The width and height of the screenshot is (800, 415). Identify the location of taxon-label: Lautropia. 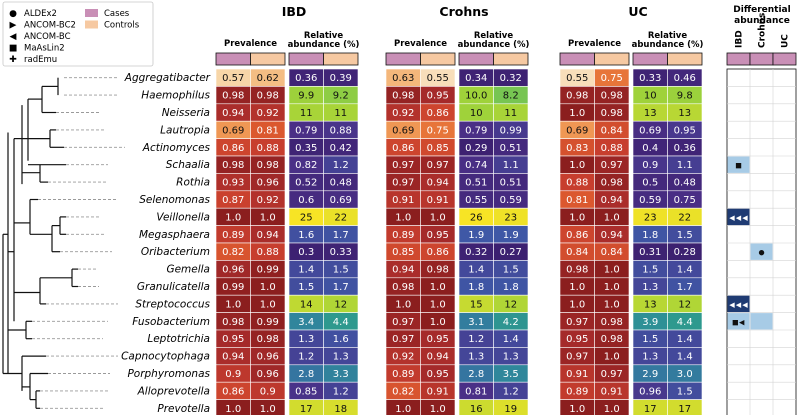
(185, 130).